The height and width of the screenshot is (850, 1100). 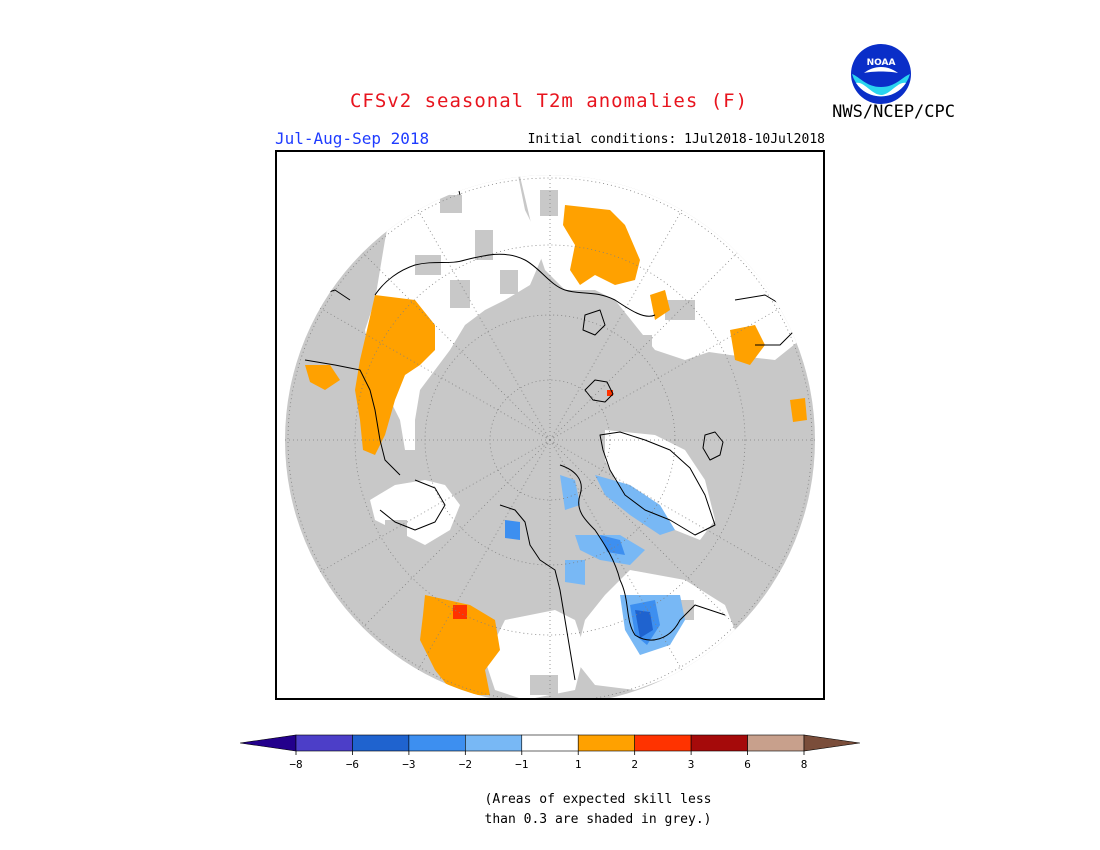 I want to click on colorbar-swatches, so click(x=550, y=743).